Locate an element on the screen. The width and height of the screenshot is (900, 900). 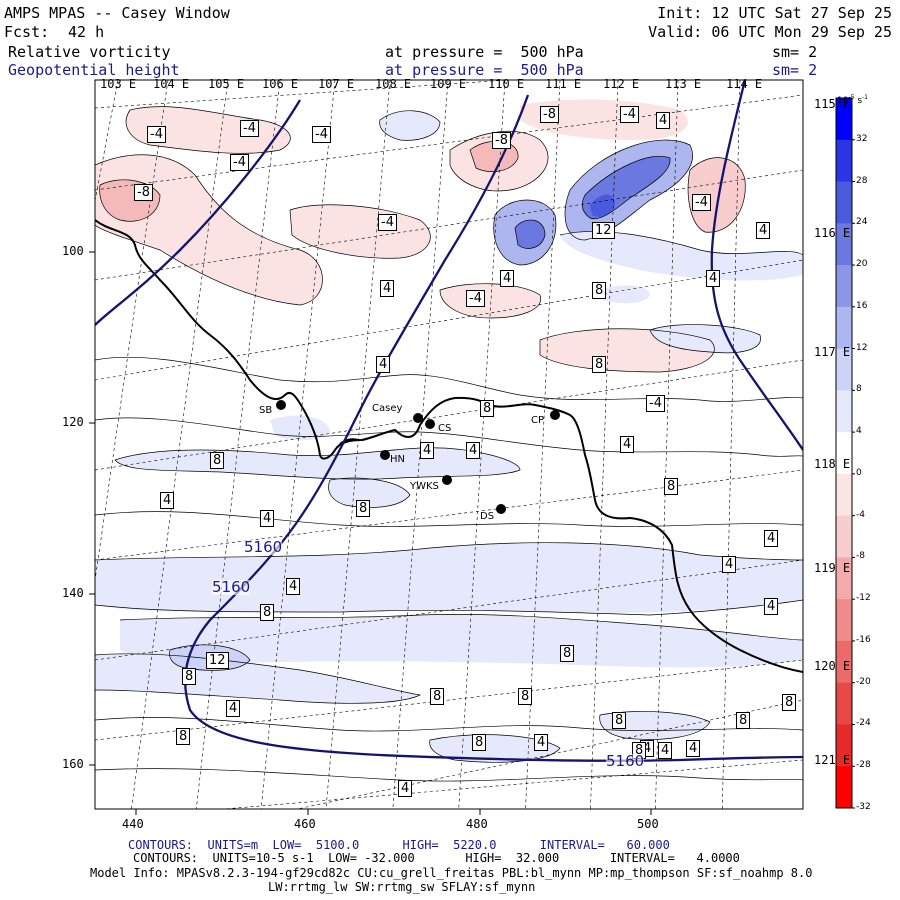
colorbar-tick-label: 16 is located at coordinates (862, 305).